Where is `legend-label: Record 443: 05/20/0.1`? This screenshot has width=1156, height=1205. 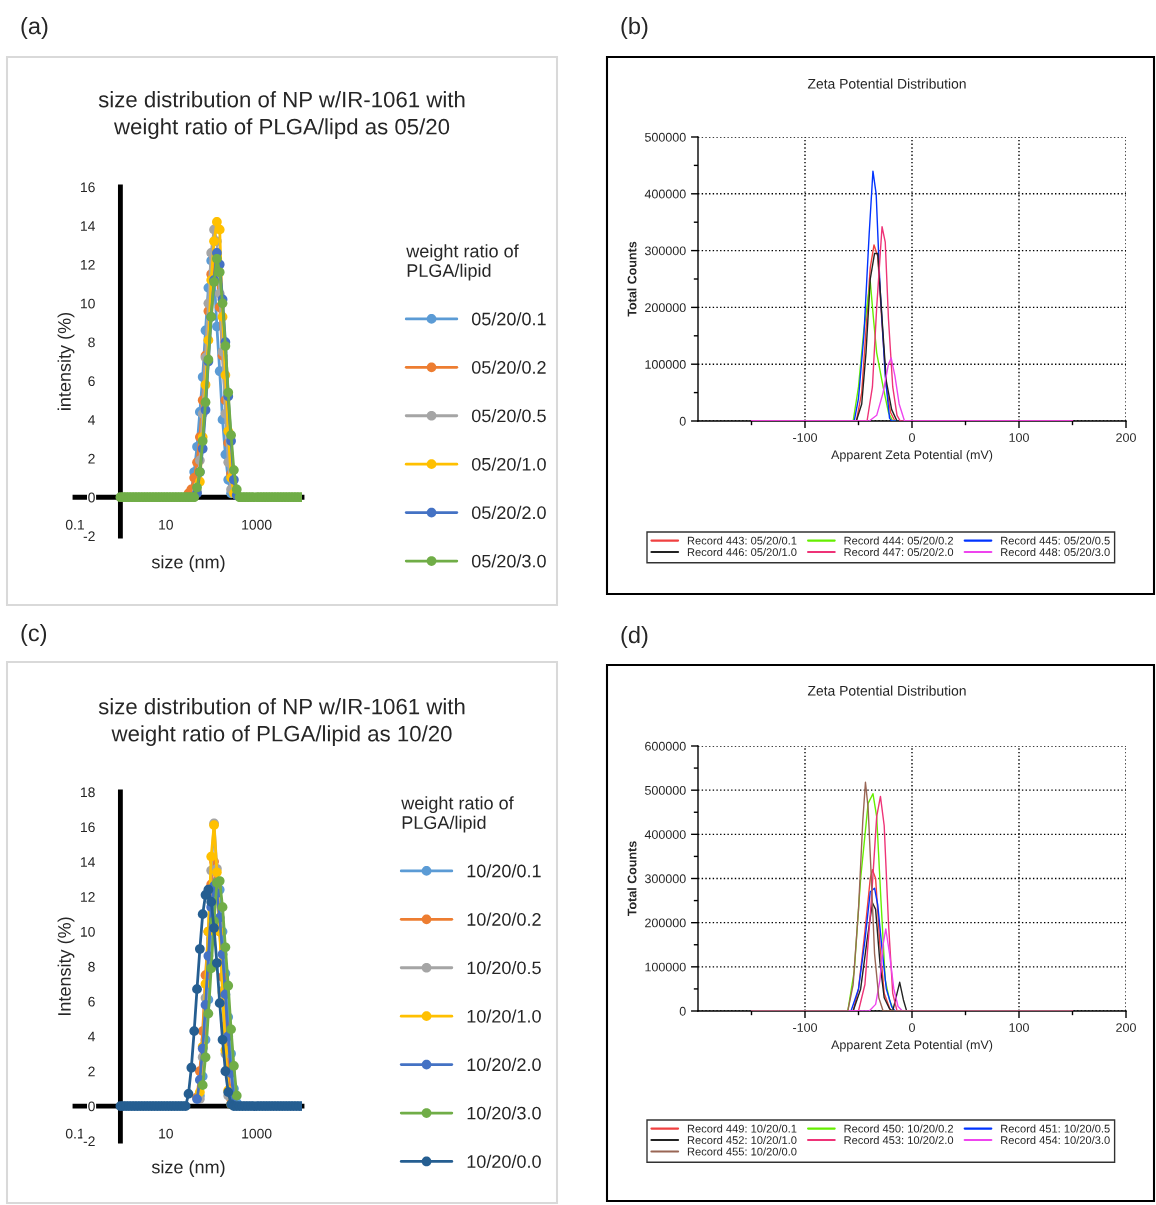
legend-label: Record 443: 05/20/0.1 is located at coordinates (742, 540).